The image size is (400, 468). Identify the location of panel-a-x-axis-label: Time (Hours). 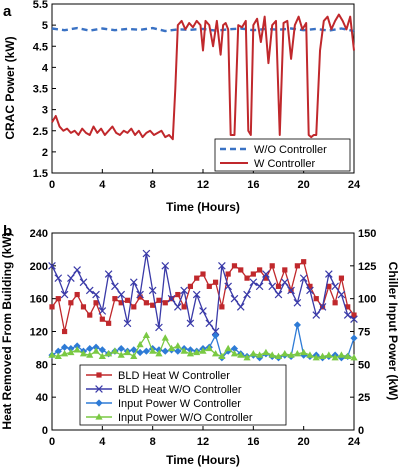
(203, 207).